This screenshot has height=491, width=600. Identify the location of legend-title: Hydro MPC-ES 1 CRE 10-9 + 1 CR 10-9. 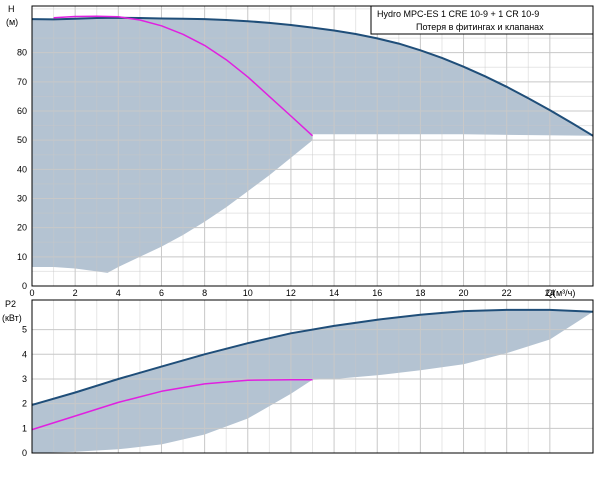
(458, 14).